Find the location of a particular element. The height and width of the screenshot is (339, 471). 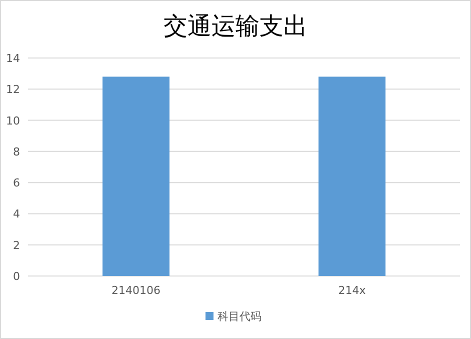

y-tick-label: 8 is located at coordinates (16, 151).